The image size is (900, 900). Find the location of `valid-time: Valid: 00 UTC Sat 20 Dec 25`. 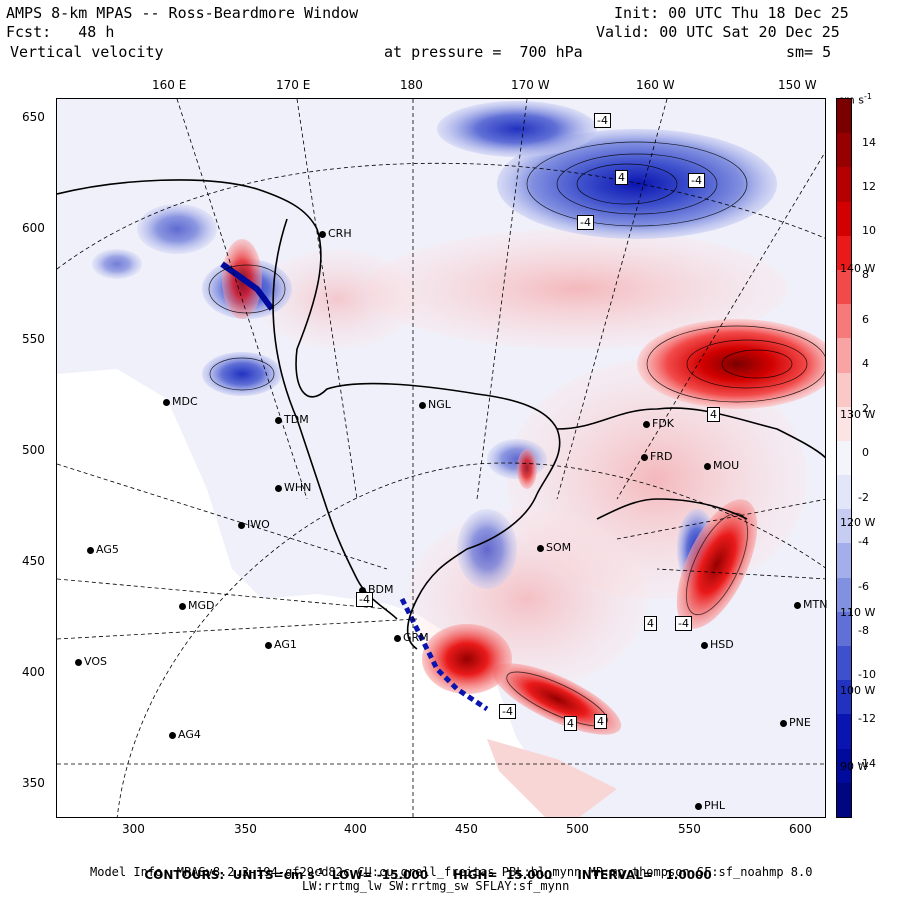

valid-time: Valid: 00 UTC Sat 20 Dec 25 is located at coordinates (718, 32).